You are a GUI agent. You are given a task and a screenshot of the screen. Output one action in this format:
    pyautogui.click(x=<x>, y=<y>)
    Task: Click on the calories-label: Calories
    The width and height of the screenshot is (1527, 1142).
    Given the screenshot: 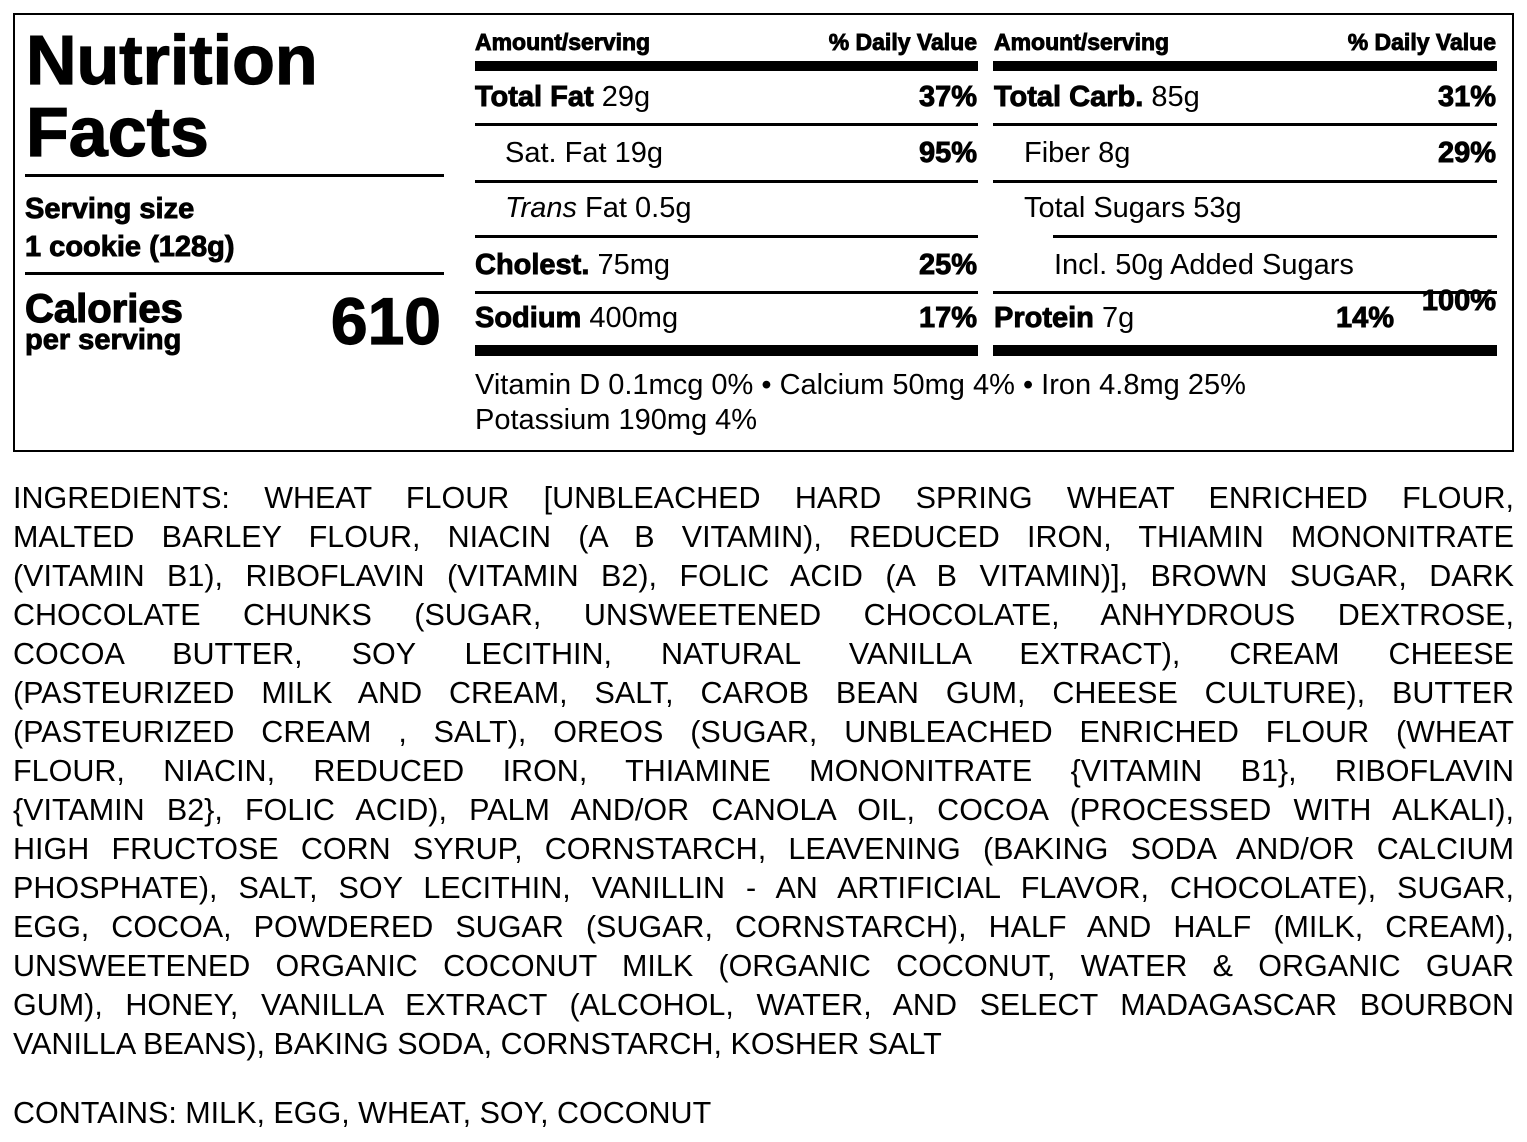 What is the action you would take?
    pyautogui.click(x=103, y=309)
    